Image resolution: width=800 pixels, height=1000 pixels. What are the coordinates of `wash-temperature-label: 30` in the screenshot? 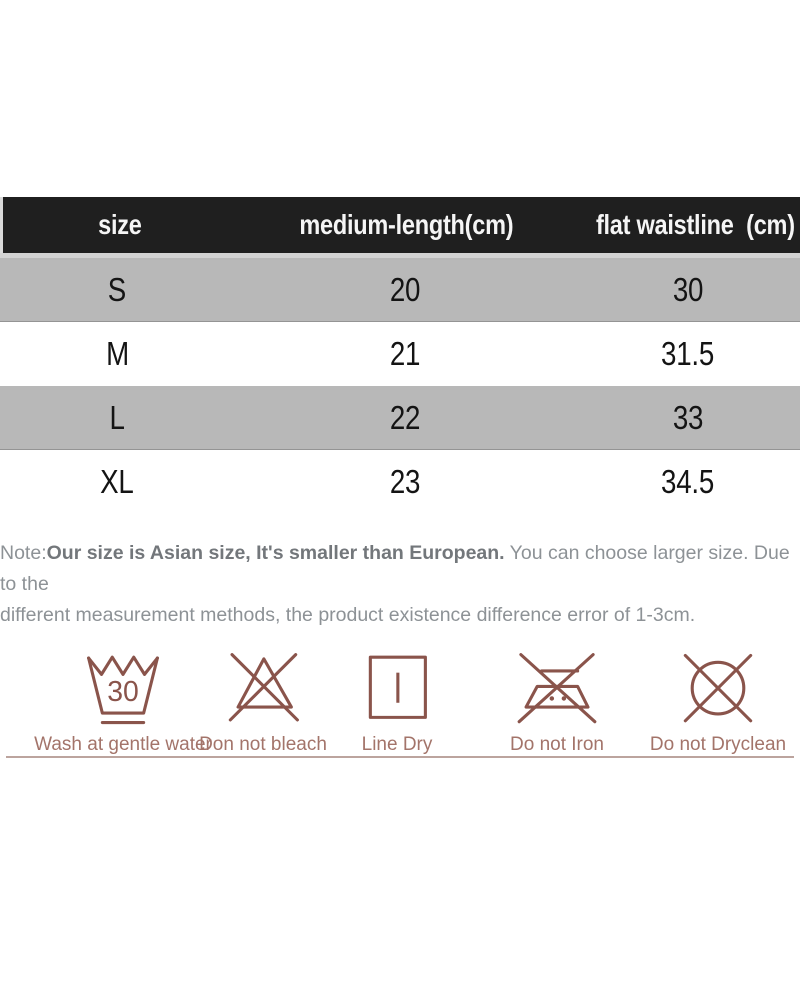 It's located at (123, 692).